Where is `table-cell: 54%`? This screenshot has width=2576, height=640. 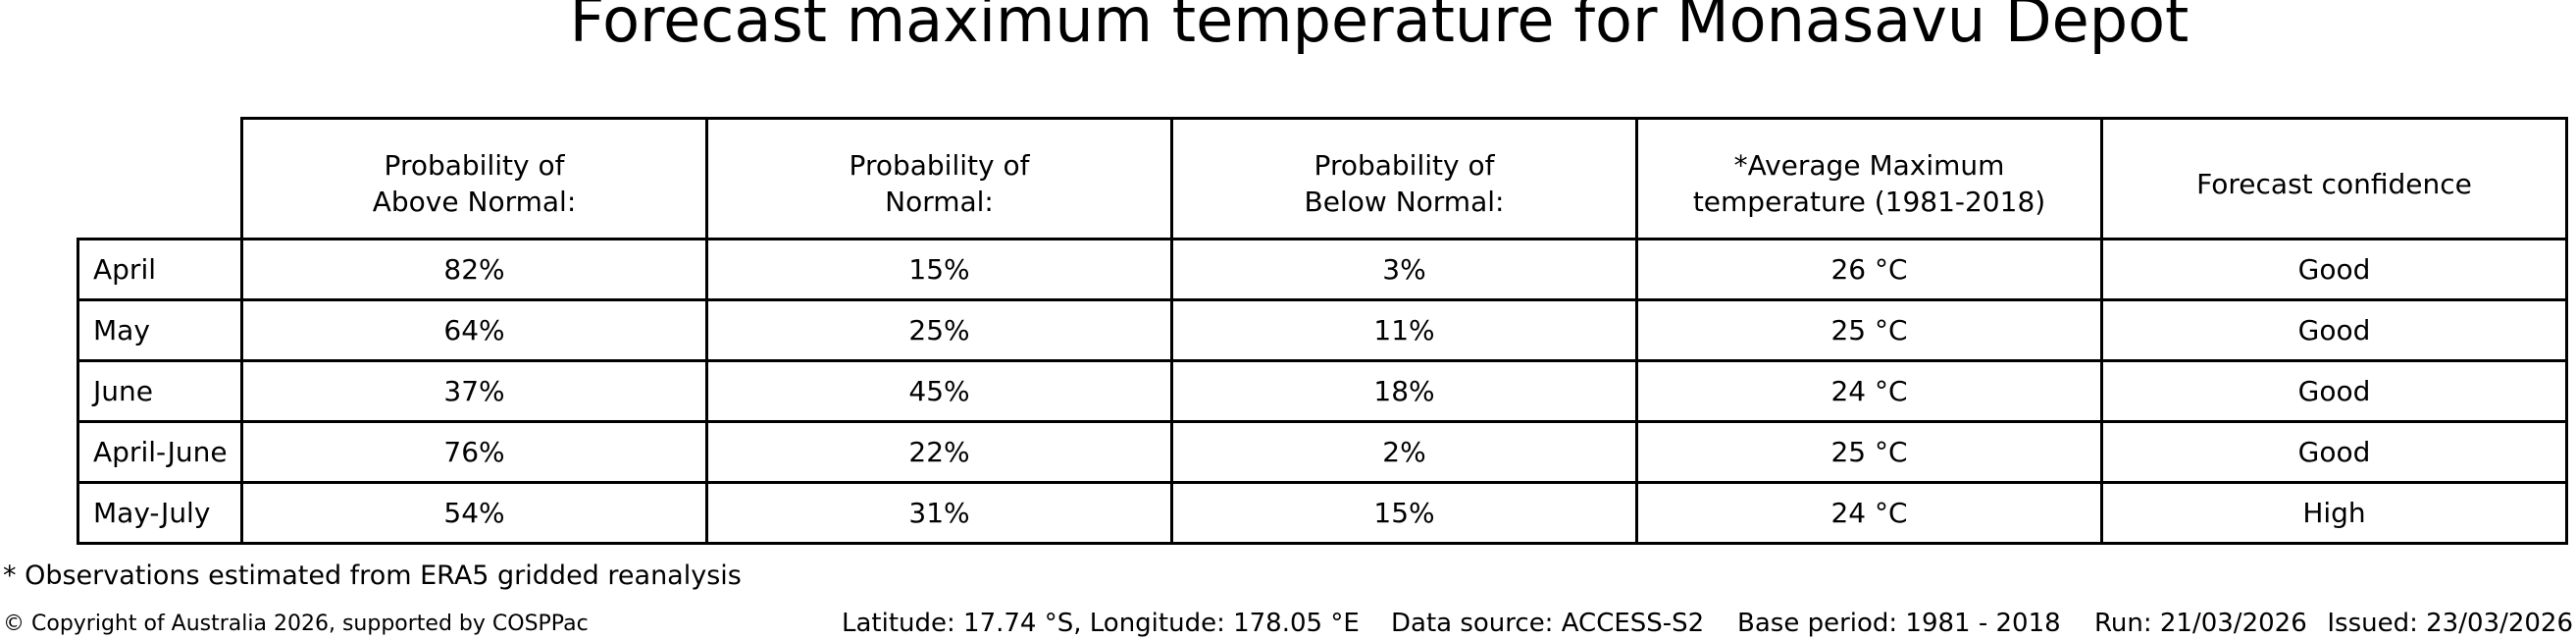
table-cell: 54% is located at coordinates (474, 513).